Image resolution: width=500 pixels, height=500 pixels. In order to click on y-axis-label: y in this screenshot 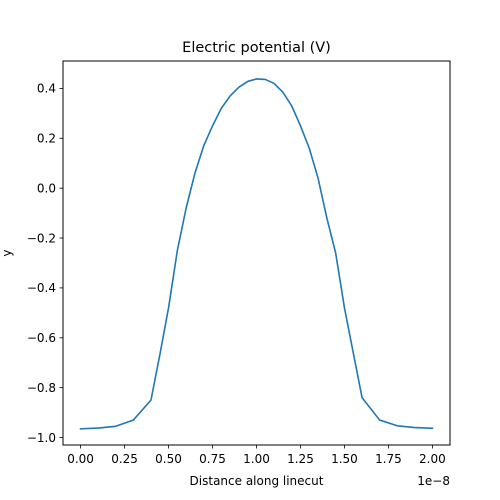, I will do `click(7, 252)`.